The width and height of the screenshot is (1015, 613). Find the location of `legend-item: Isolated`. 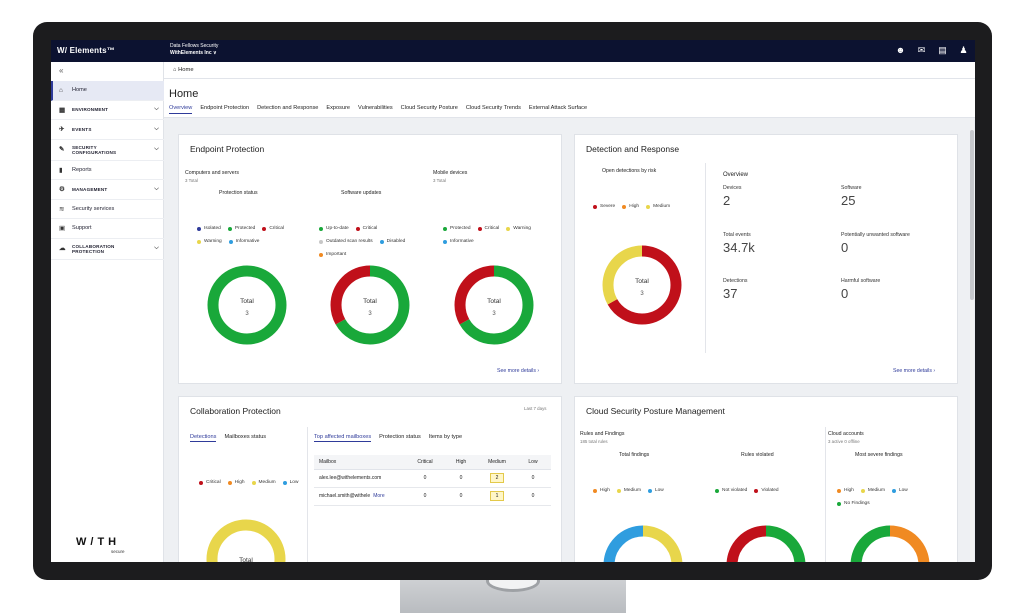

legend-item: Isolated is located at coordinates (209, 228).